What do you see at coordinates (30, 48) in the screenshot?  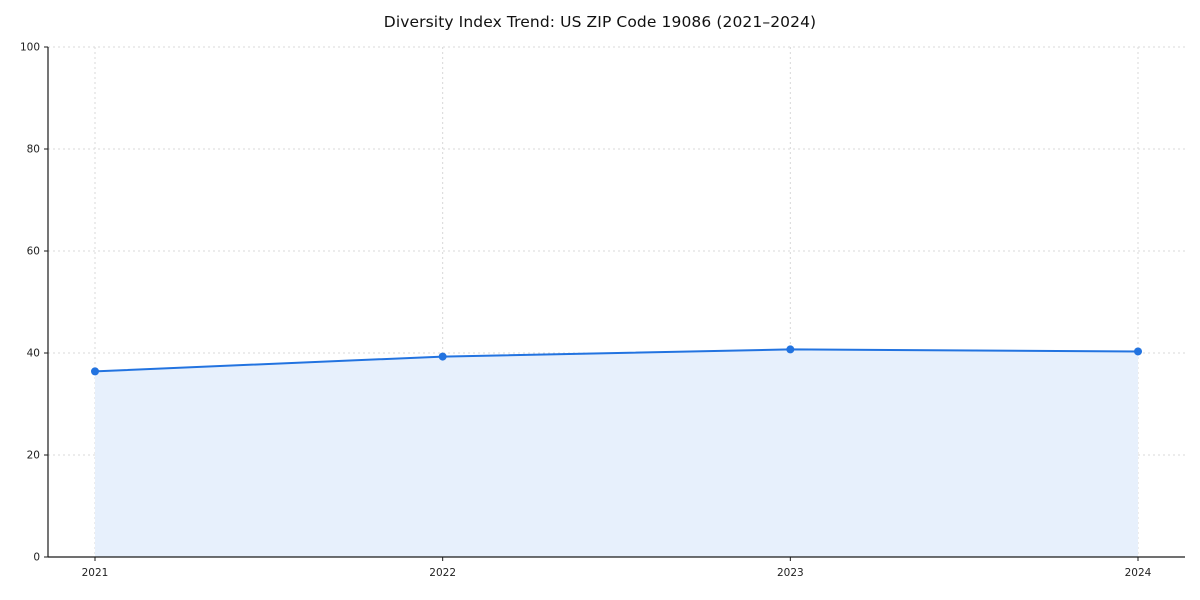 I see `y-tick-label: 100` at bounding box center [30, 48].